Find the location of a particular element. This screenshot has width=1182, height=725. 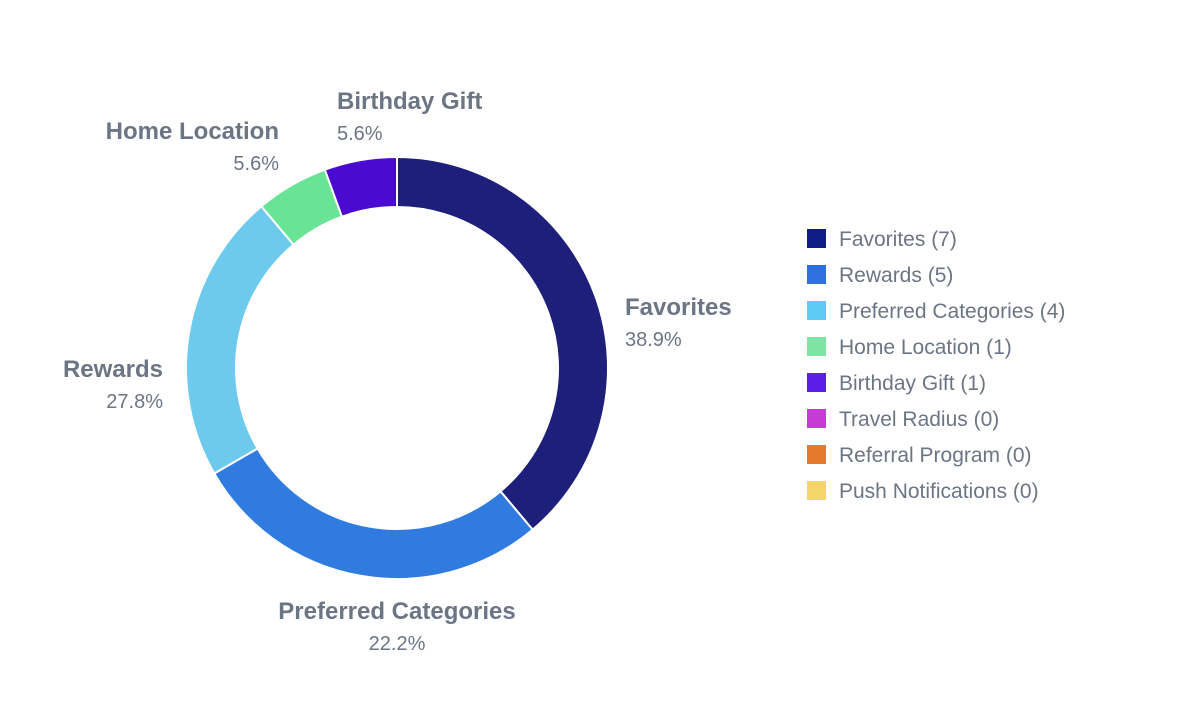

legend-item-referral-program-0: Referral Program (0) is located at coordinates (919, 455).